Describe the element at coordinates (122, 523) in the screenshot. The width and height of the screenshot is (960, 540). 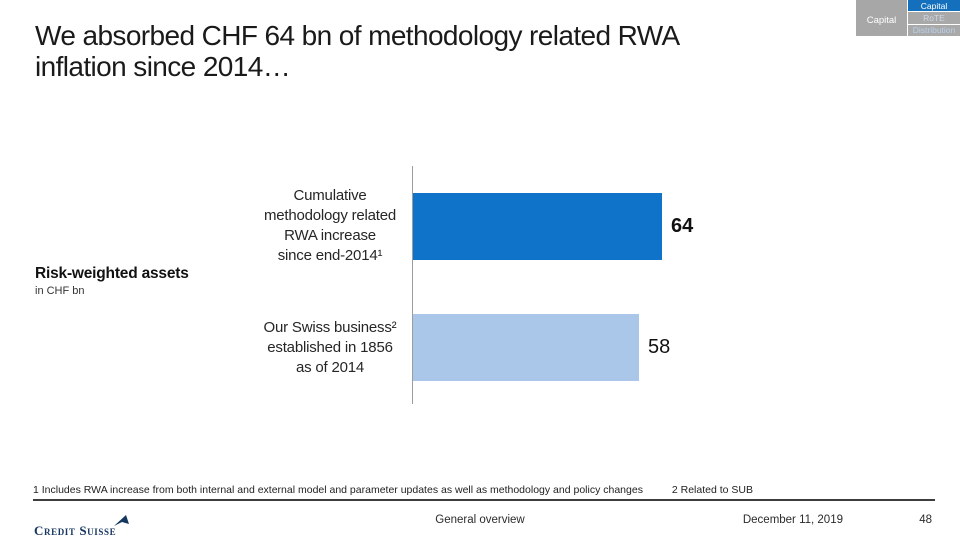
I see `sail-icon` at that location.